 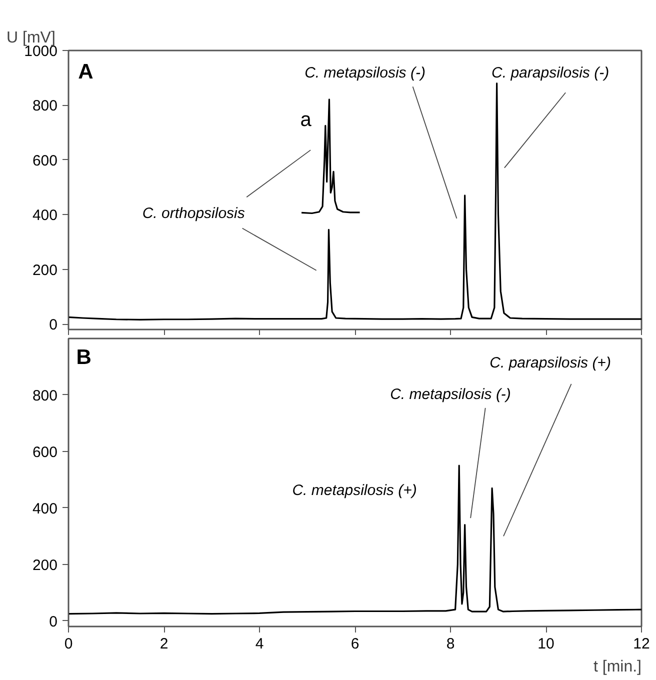 What do you see at coordinates (617, 667) in the screenshot?
I see `x-axis-title: t [min.]` at bounding box center [617, 667].